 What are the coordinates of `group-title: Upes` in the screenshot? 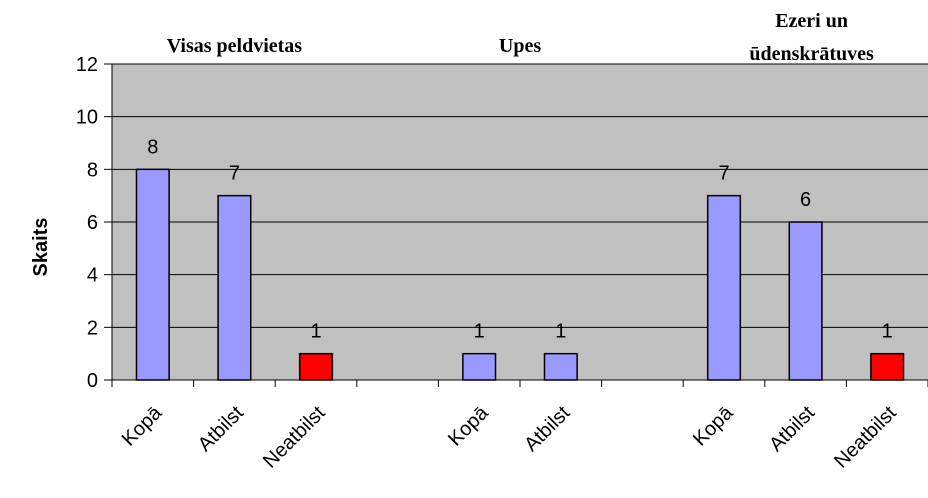 It's located at (520, 46).